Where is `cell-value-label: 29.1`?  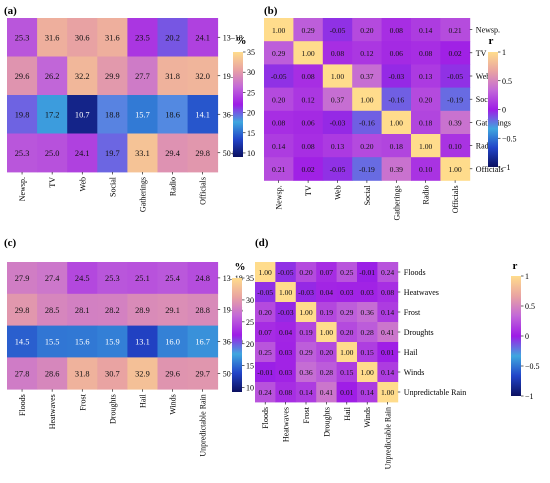
cell-value-label: 29.1 is located at coordinates (172, 310).